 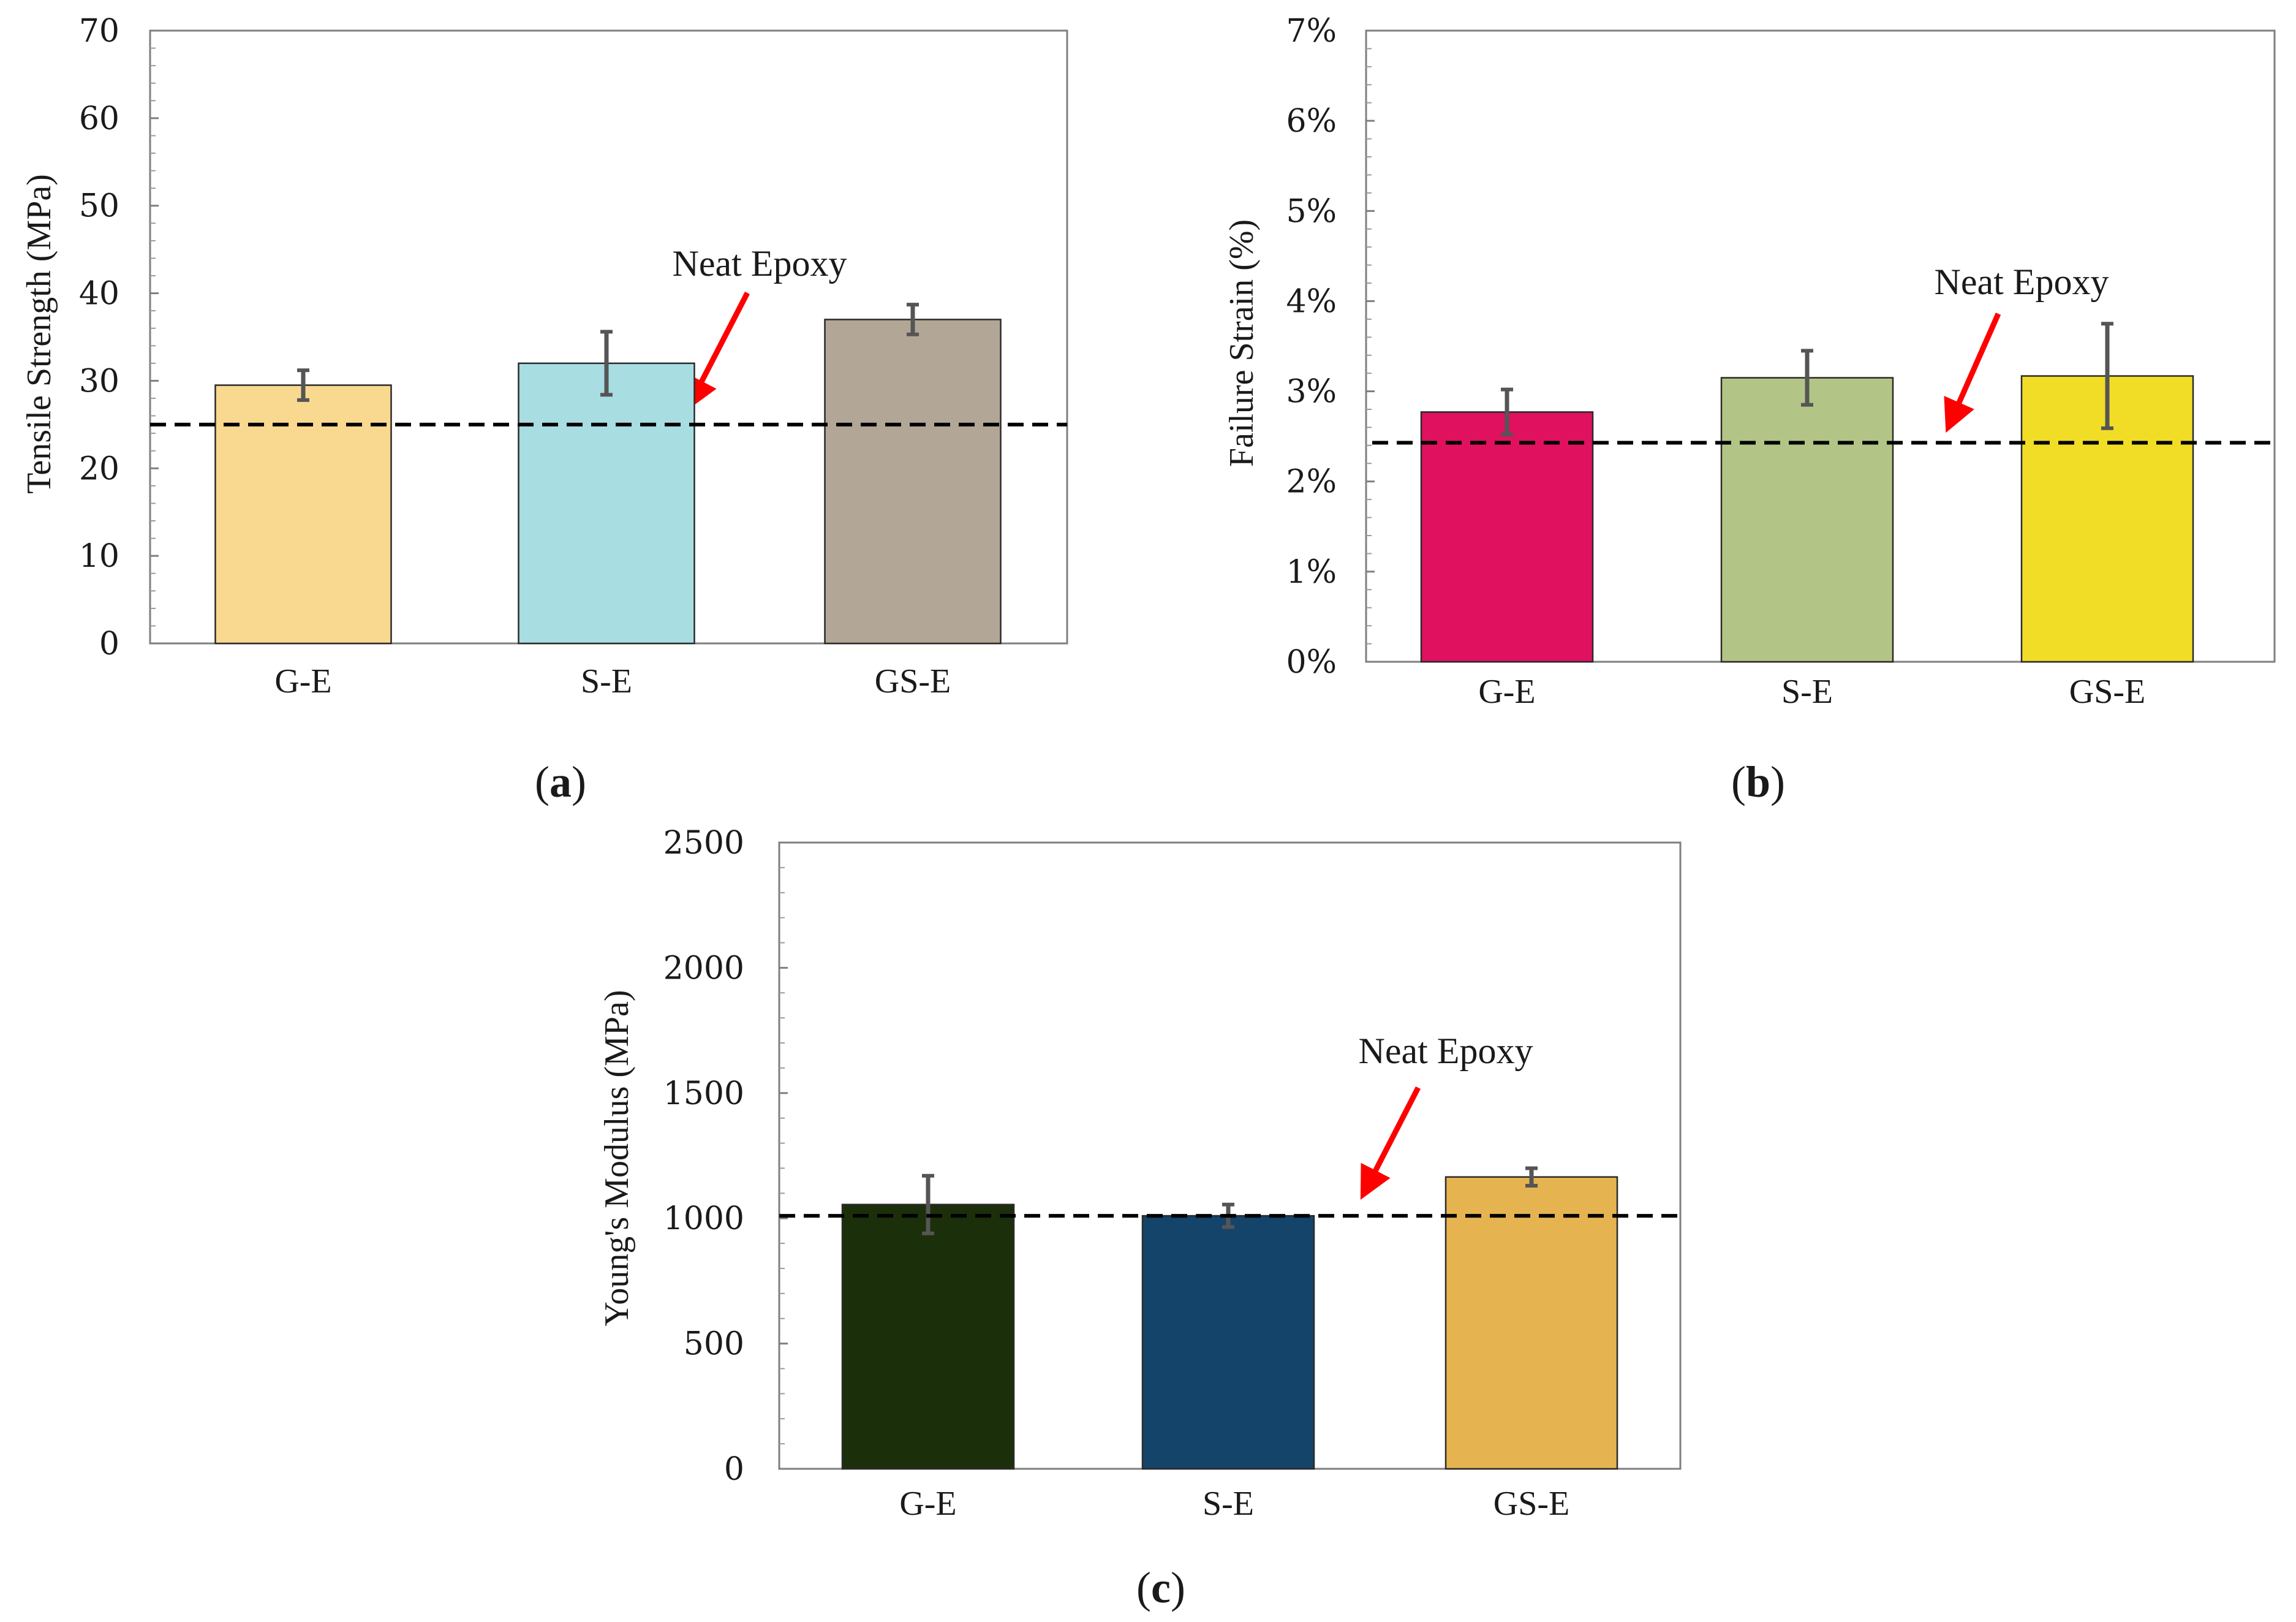 What do you see at coordinates (1807, 692) in the screenshot?
I see `panel-b-category-label: S-E` at bounding box center [1807, 692].